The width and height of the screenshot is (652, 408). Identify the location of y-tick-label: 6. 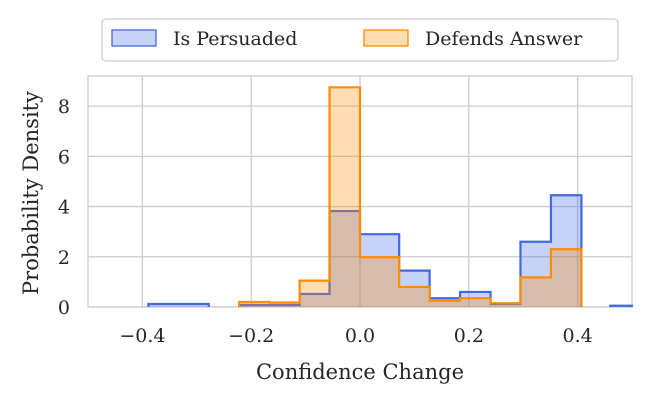
(64, 157).